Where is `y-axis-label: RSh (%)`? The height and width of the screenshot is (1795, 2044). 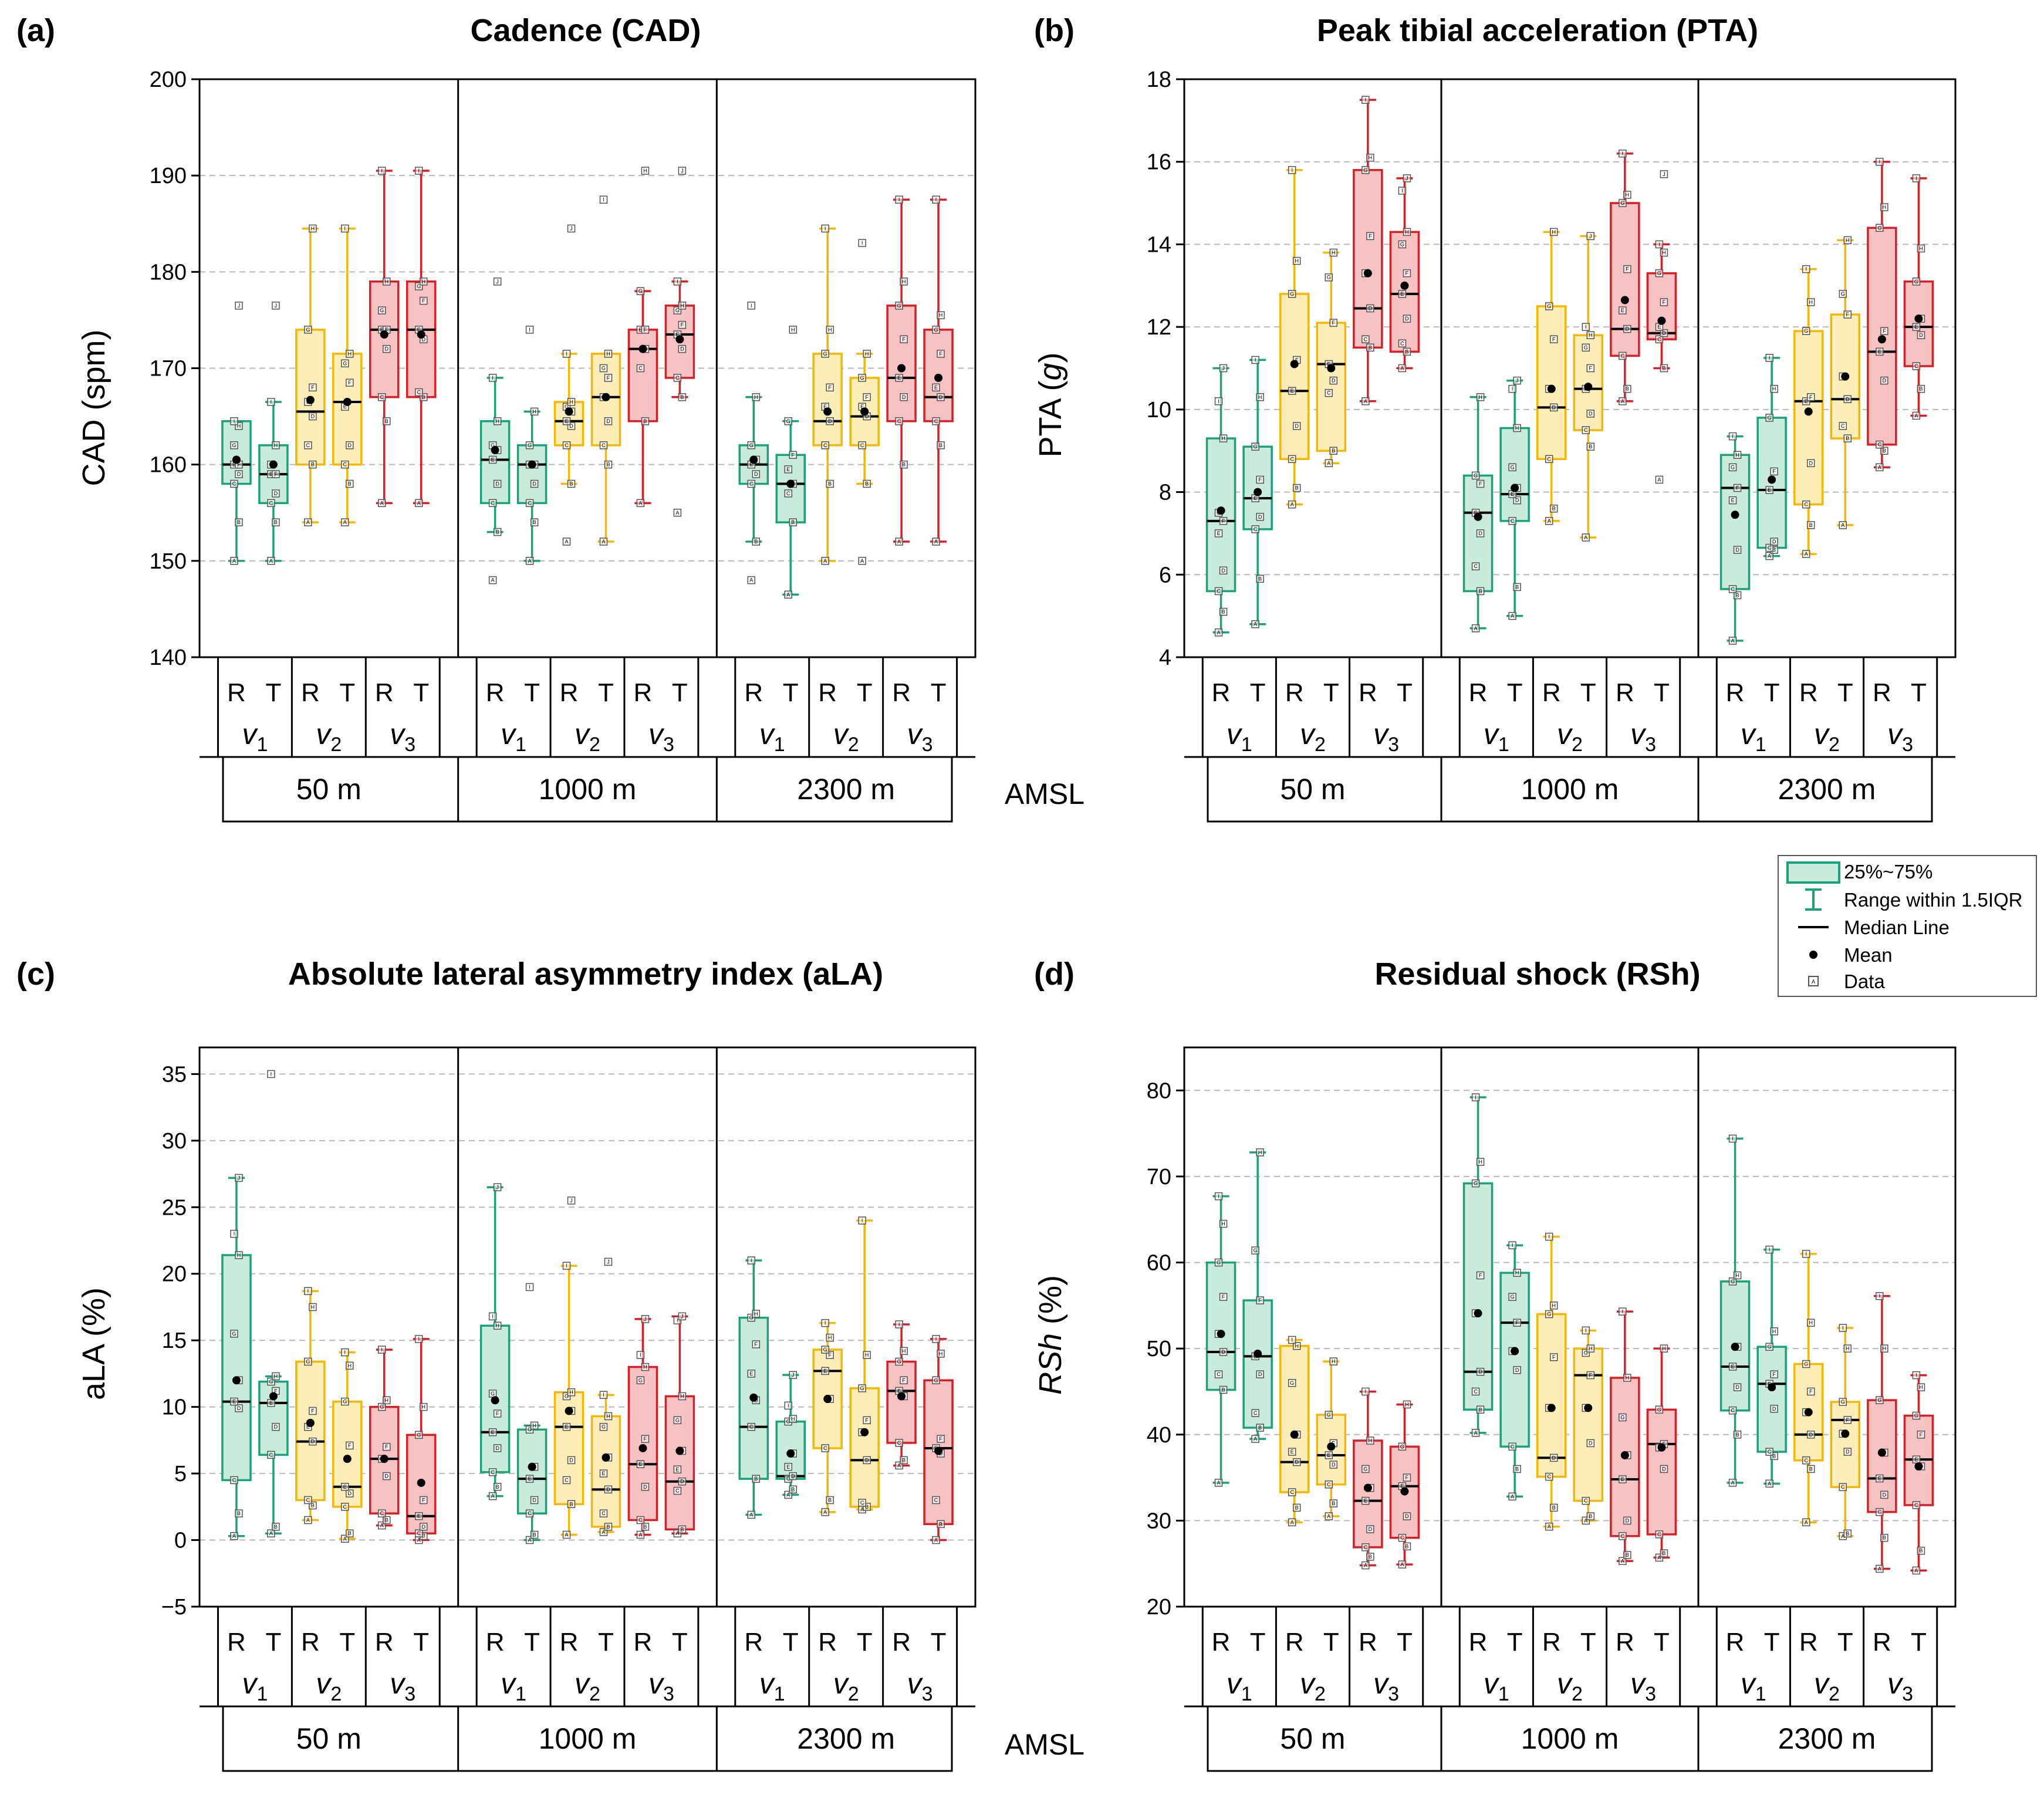
y-axis-label: RSh (%) is located at coordinates (1050, 1335).